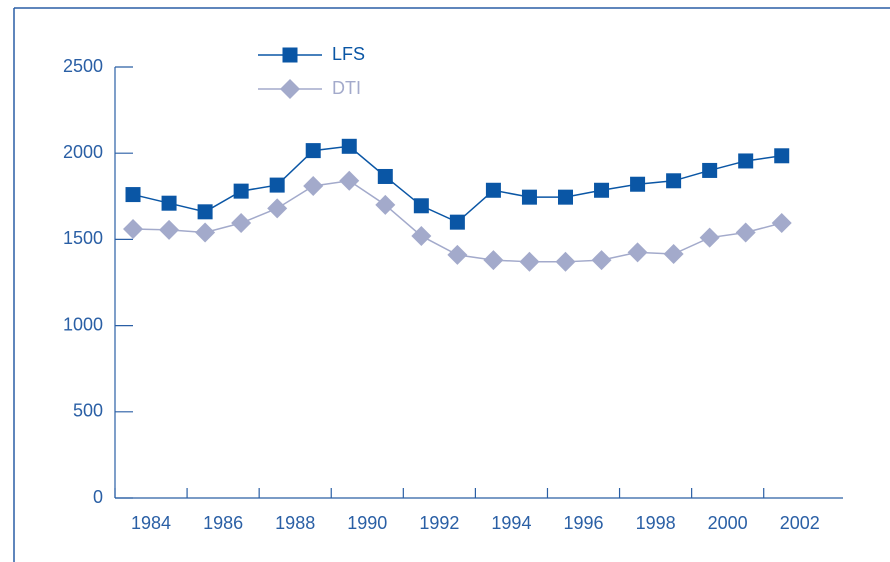 The height and width of the screenshot is (562, 890). What do you see at coordinates (88, 411) in the screenshot?
I see `y-tick-label: 500` at bounding box center [88, 411].